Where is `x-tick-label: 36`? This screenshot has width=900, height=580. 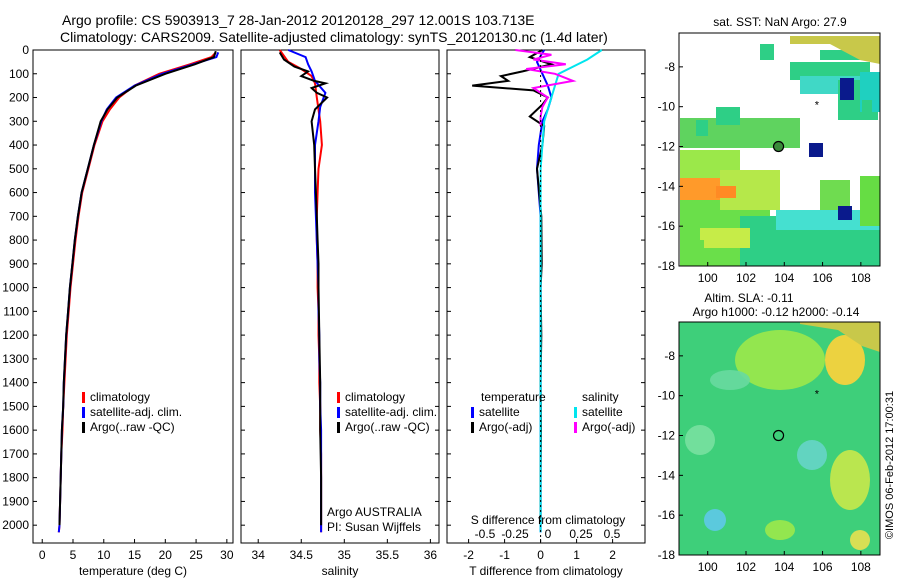
x-tick-label: 36 is located at coordinates (431, 555).